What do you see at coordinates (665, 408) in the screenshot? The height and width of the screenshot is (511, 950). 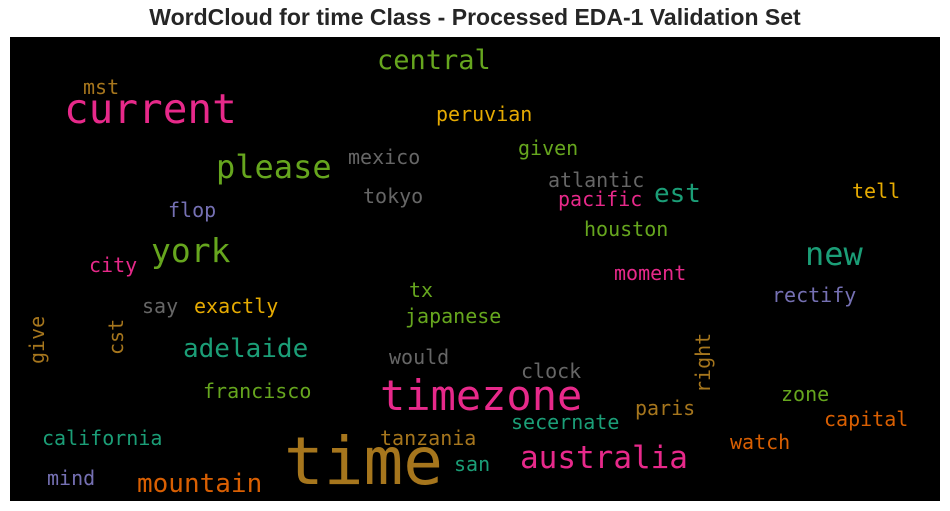 I see `word-paris: paris` at bounding box center [665, 408].